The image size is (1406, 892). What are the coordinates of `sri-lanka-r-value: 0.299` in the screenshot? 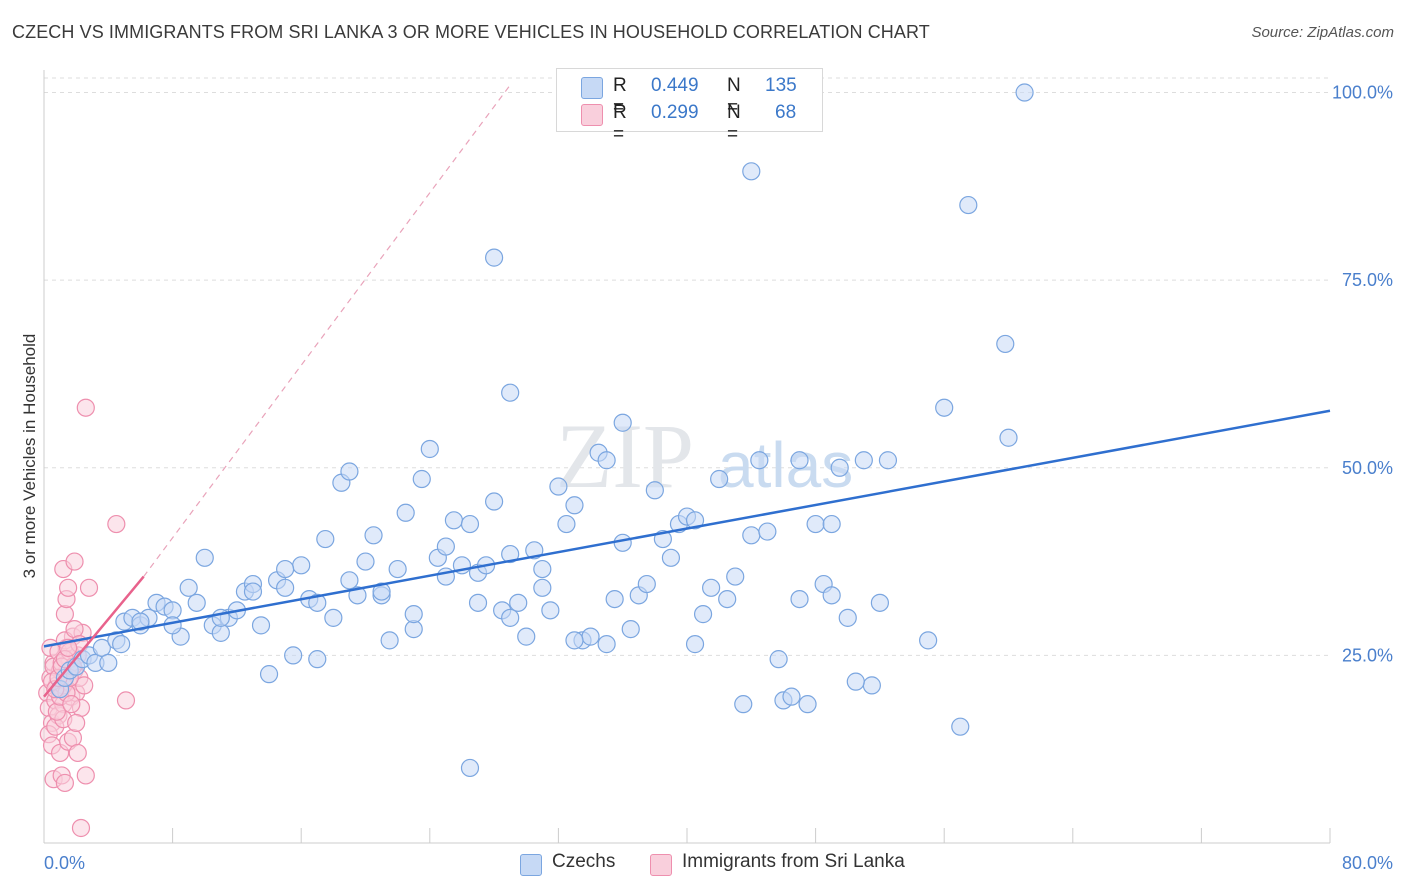 It's located at (675, 112).